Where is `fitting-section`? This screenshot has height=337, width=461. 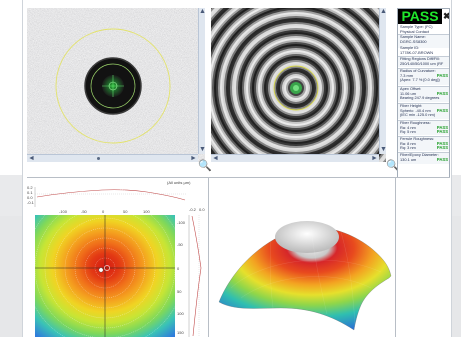 fitting-section is located at coordinates (423, 61).